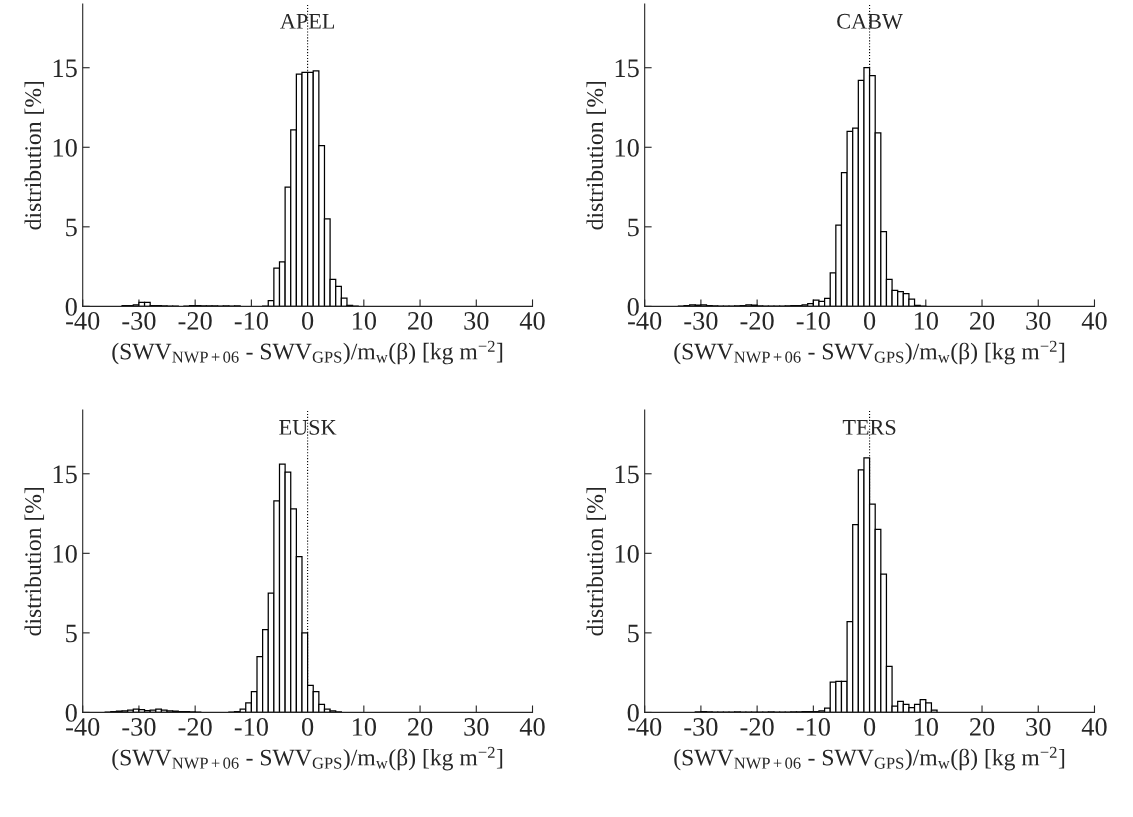 The image size is (1133, 817). Describe the element at coordinates (308, 427) in the screenshot. I see `chart-title: EUSK` at that location.